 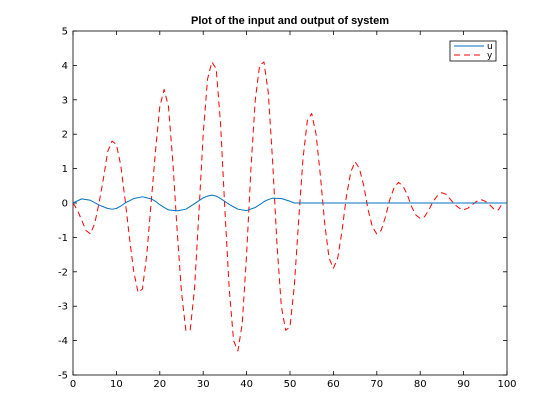 What do you see at coordinates (63, 307) in the screenshot?
I see `y-tick-label: -3` at bounding box center [63, 307].